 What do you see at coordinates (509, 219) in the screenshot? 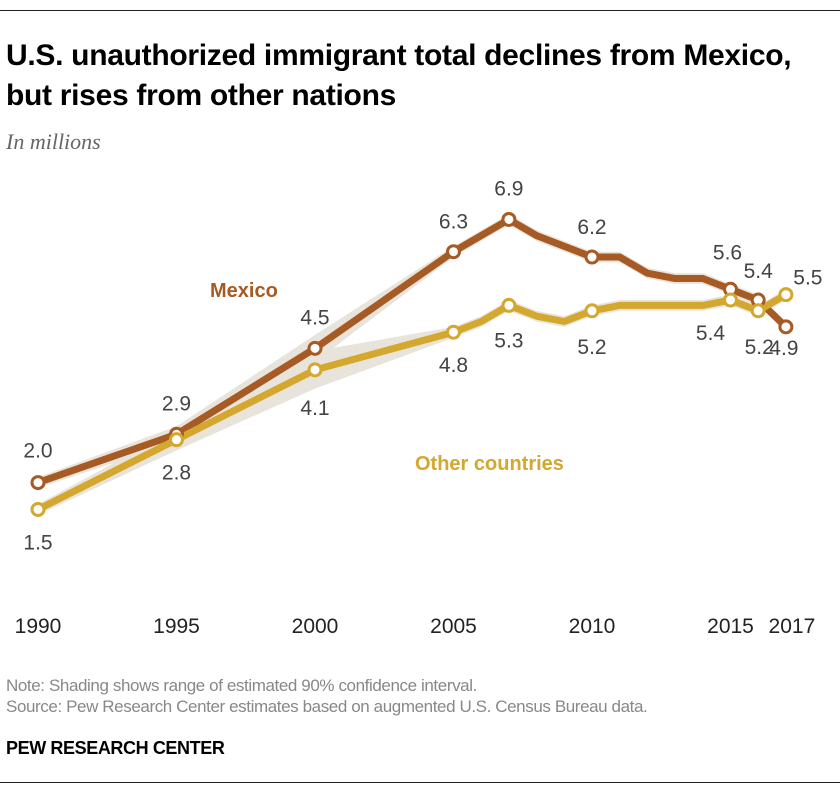
I see `point-mexico-2007` at bounding box center [509, 219].